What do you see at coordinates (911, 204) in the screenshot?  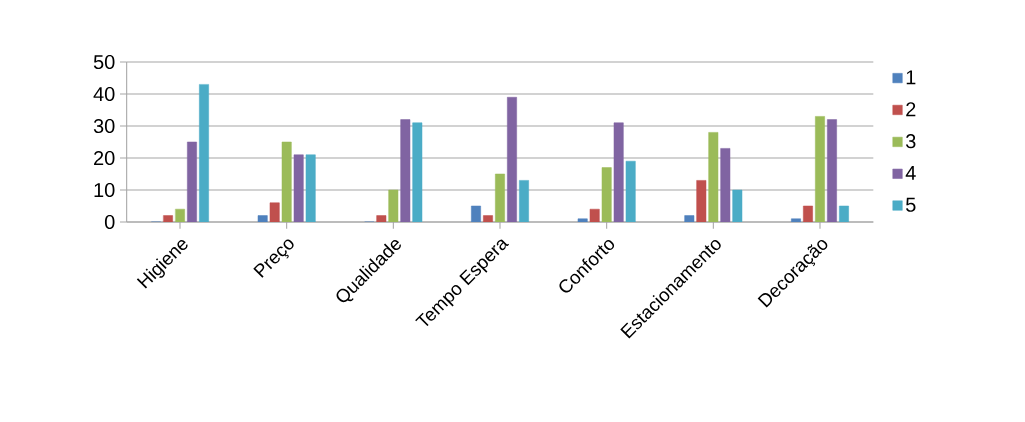 I see `legend-label: 5` at bounding box center [911, 204].